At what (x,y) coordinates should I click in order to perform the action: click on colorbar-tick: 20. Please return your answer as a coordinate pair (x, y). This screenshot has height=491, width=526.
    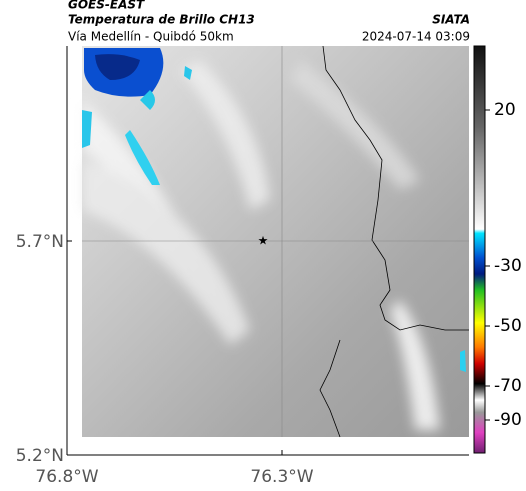
    Looking at the image, I should click on (505, 110).